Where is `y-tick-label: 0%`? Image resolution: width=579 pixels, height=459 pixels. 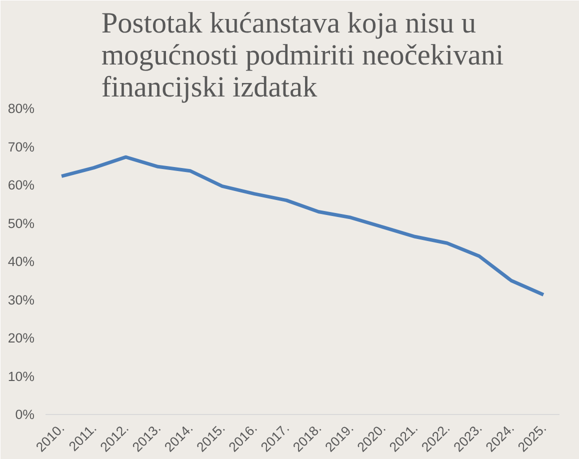
y-tick-label: 0% is located at coordinates (25, 414).